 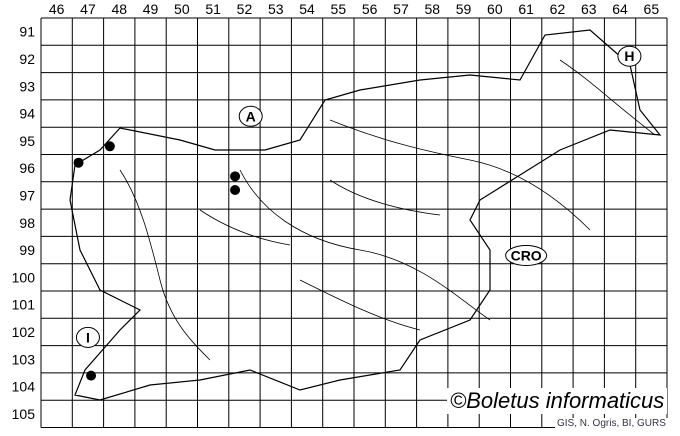 What do you see at coordinates (27, 86) in the screenshot?
I see `row-label: 93` at bounding box center [27, 86].